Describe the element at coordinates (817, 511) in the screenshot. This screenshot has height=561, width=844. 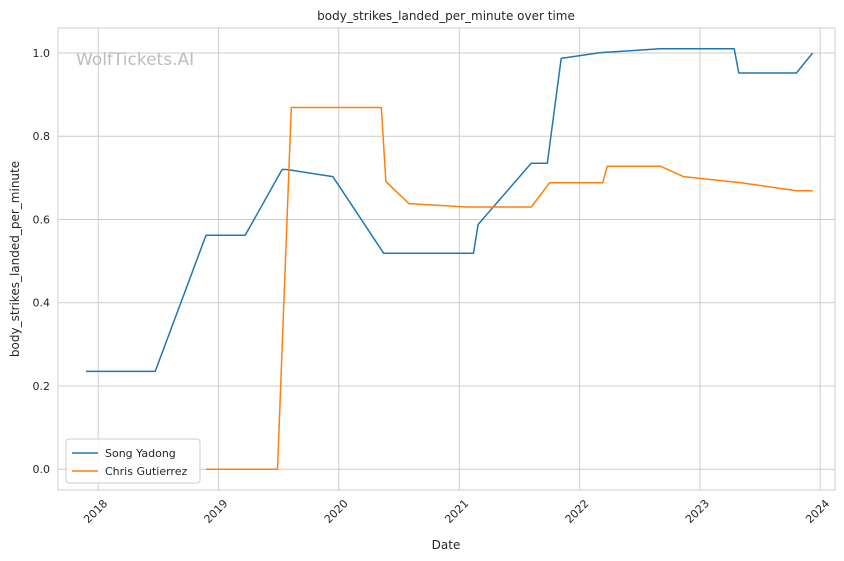
I see `x-tick-label: 2024` at that location.